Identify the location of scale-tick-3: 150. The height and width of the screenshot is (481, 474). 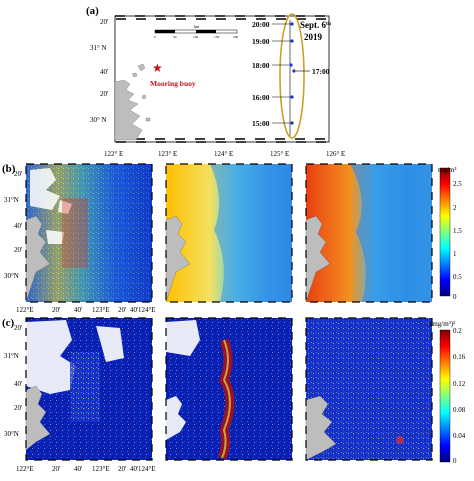
(217, 37).